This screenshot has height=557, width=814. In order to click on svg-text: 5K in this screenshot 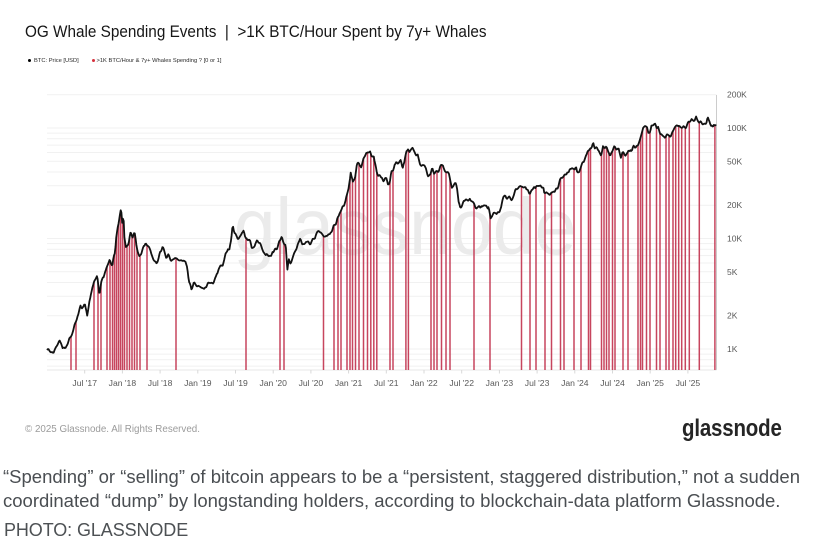, I will do `click(732, 272)`.